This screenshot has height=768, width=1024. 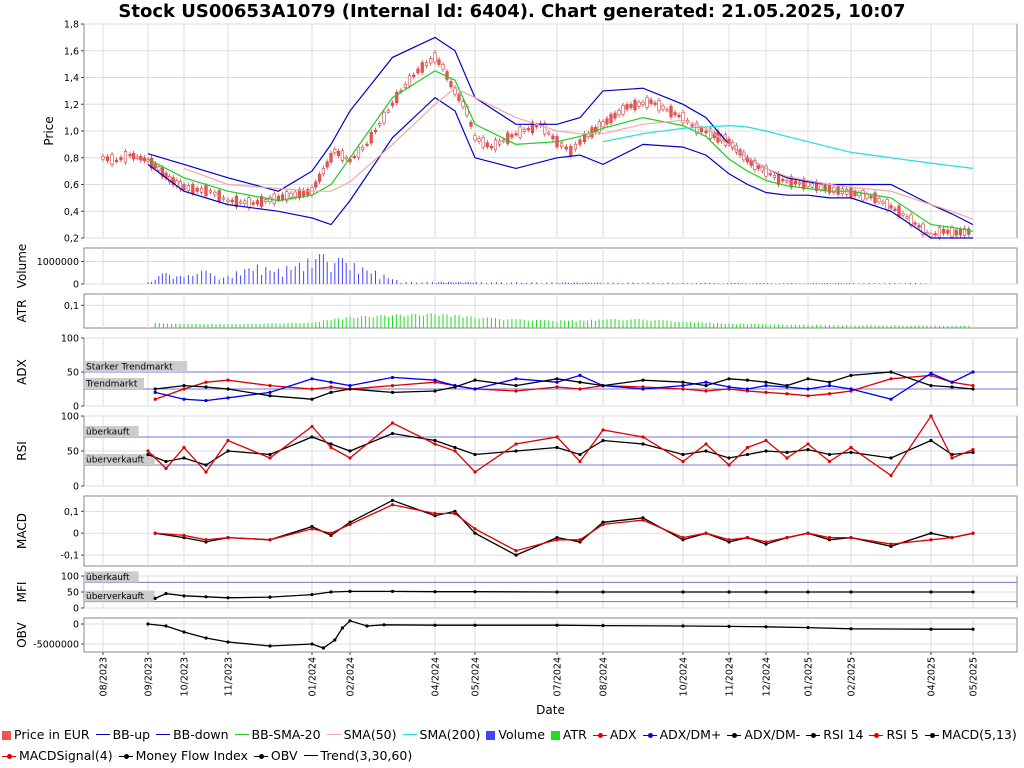 What do you see at coordinates (136, 366) in the screenshot?
I see `threshold-label-bg` at bounding box center [136, 366].